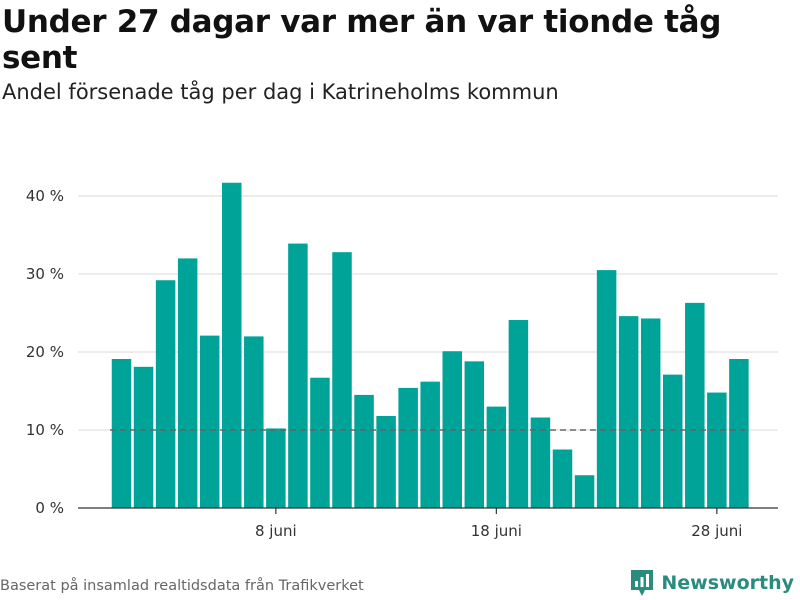 The image size is (800, 600). Describe the element at coordinates (276, 531) in the screenshot. I see `x-tick-label: 8 juni` at that location.